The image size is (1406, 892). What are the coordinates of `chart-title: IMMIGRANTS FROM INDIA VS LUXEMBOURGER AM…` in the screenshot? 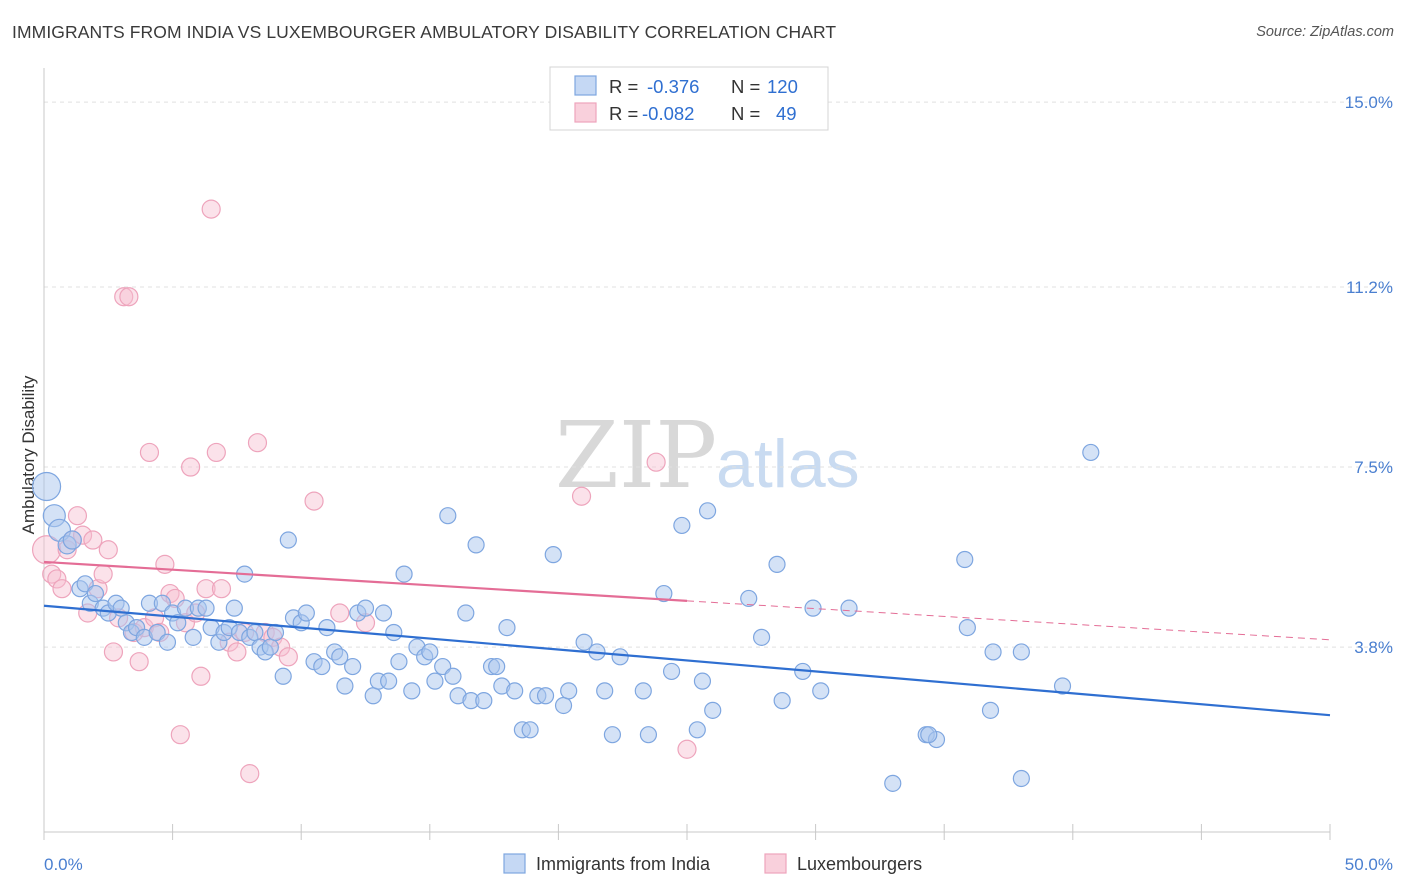 It's located at (424, 32).